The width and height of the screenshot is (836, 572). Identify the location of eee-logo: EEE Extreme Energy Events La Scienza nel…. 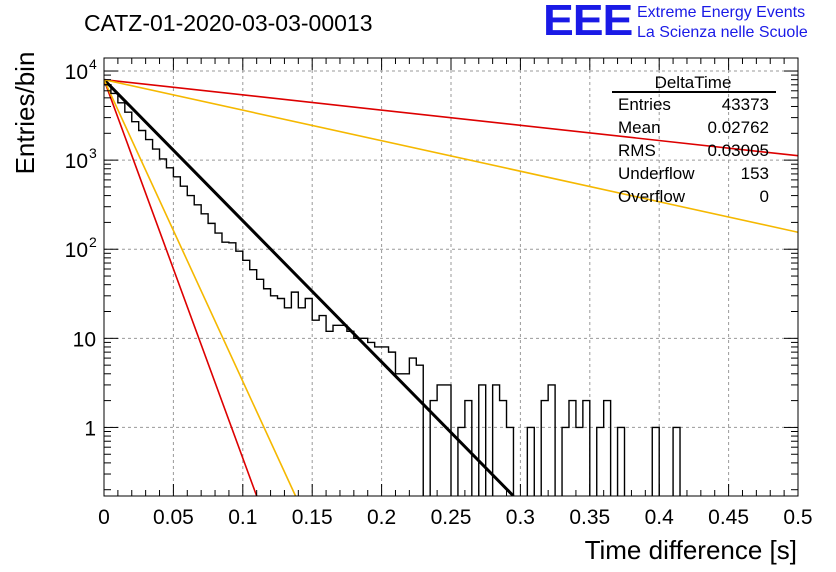
(688, 24).